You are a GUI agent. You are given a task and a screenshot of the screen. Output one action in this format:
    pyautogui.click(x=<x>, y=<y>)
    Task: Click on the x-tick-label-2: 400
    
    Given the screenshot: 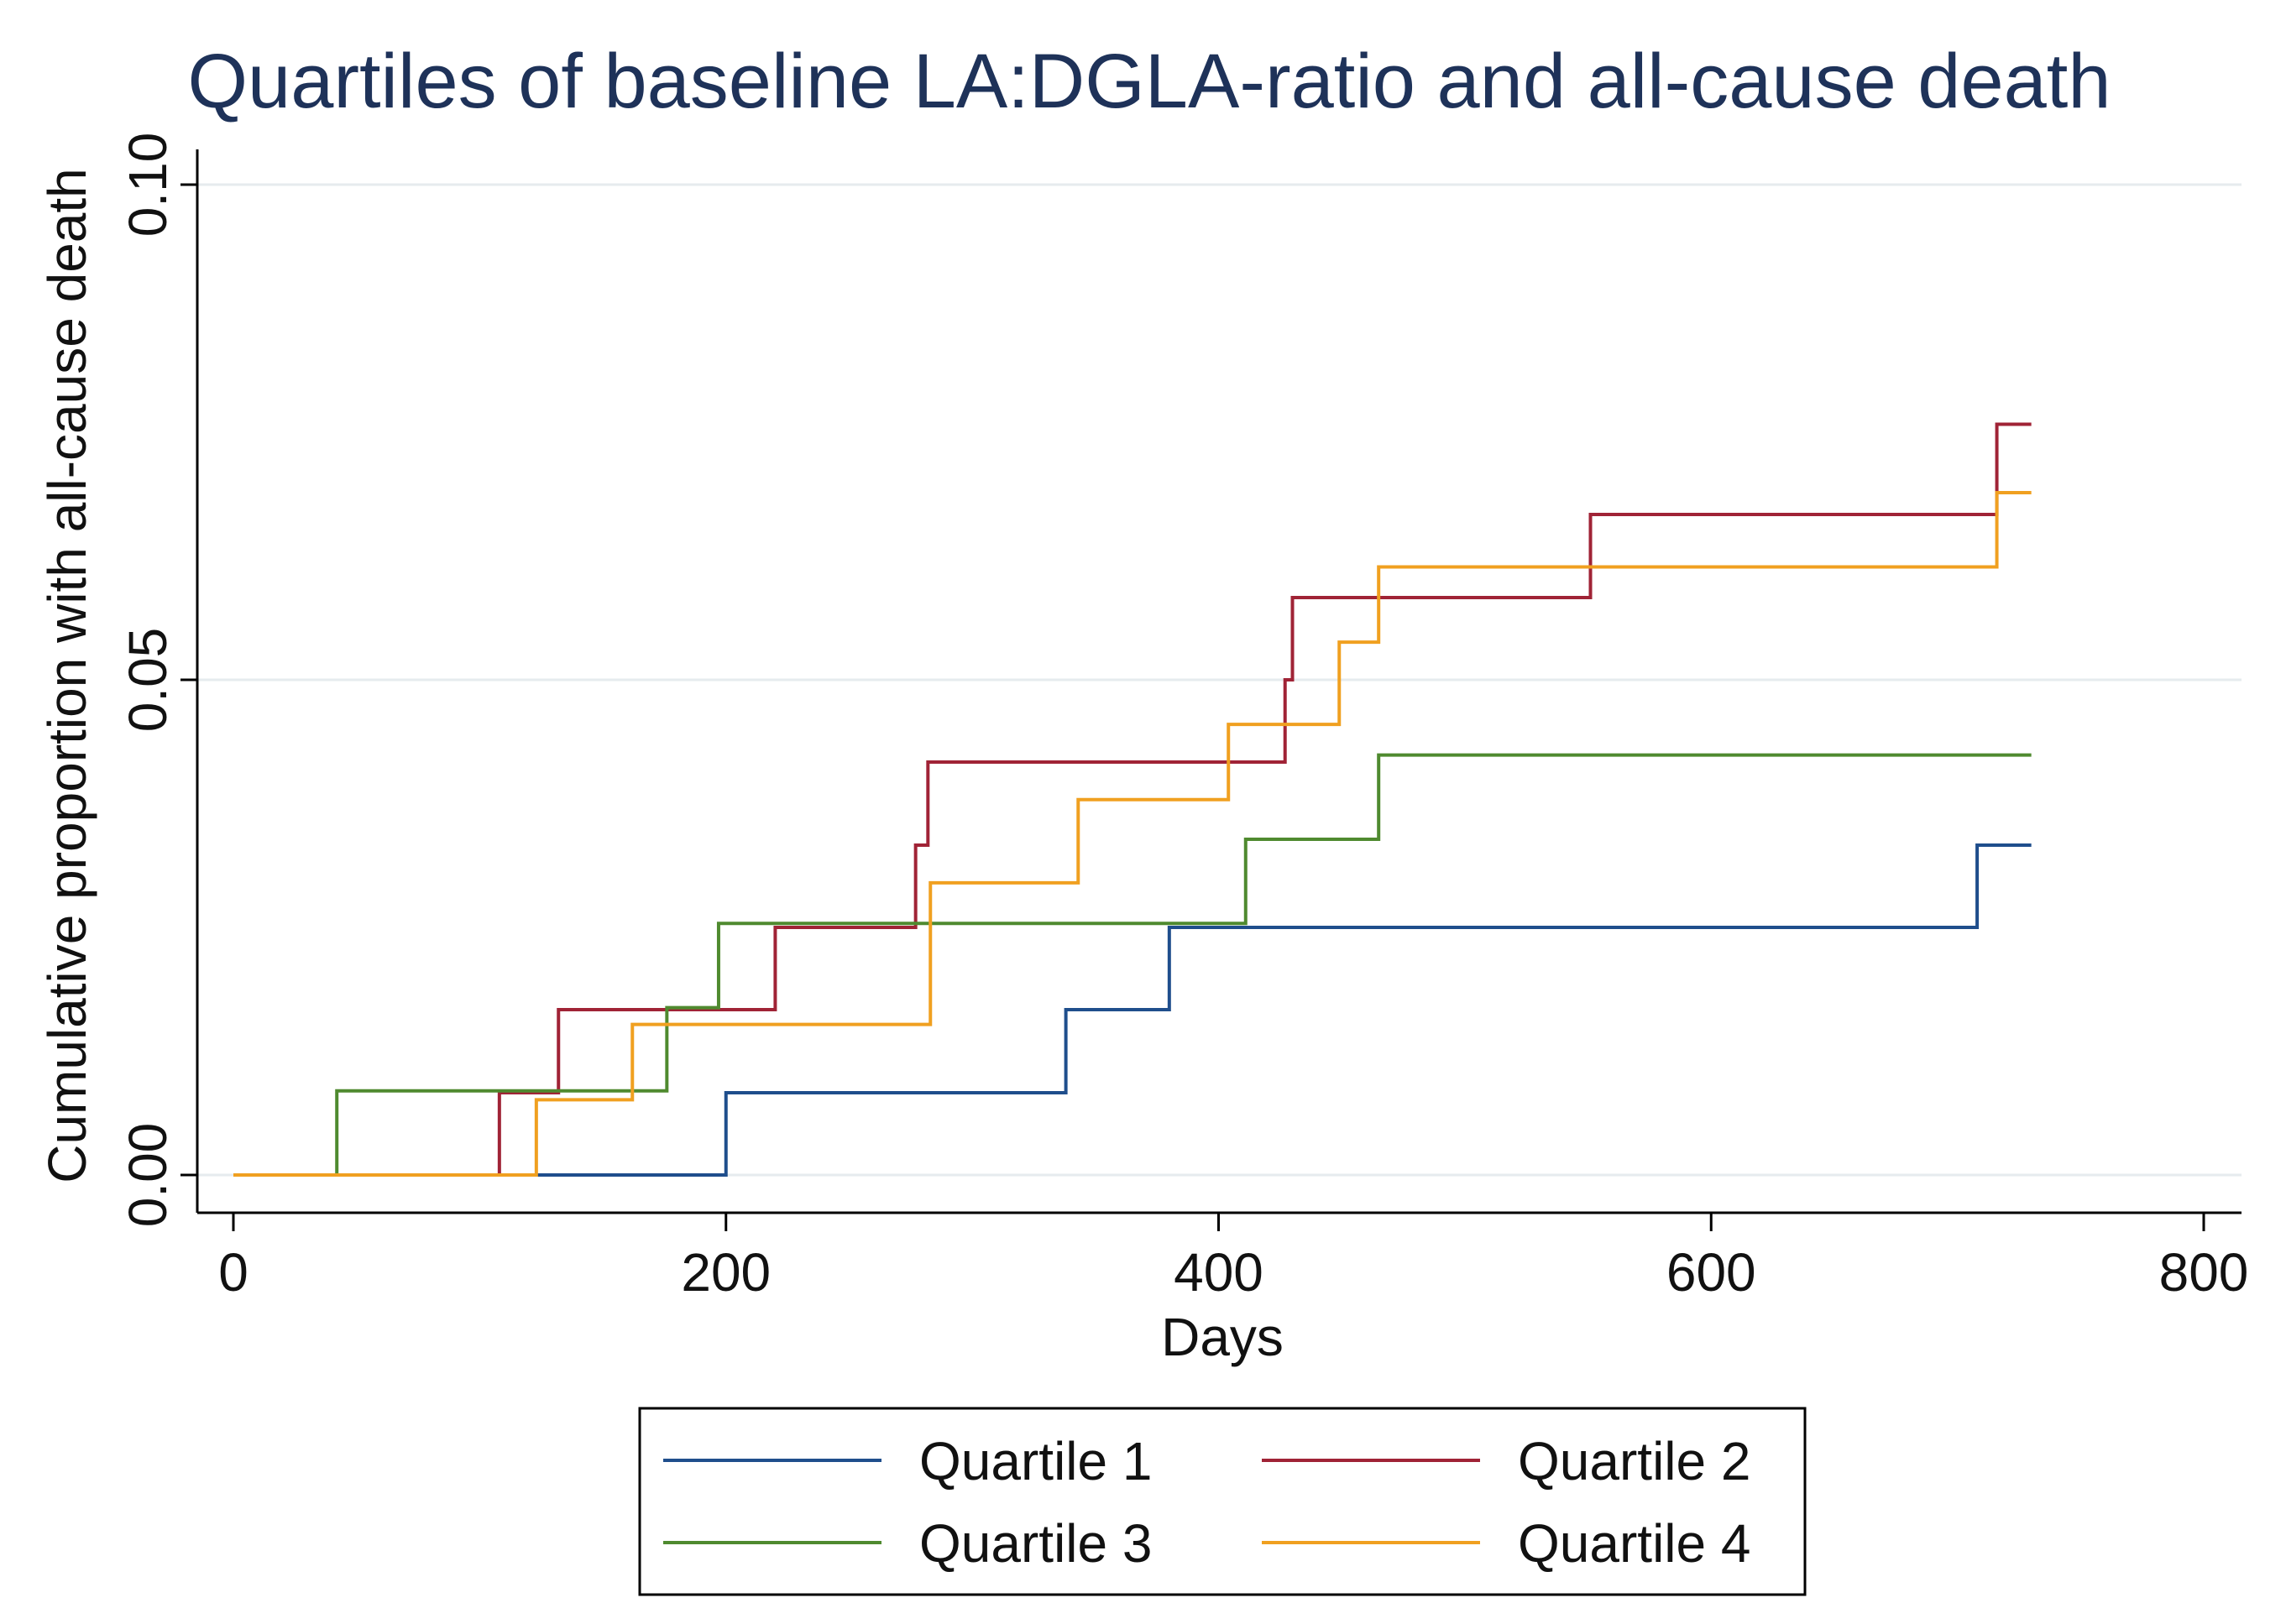 What is the action you would take?
    pyautogui.click(x=1218, y=1272)
    